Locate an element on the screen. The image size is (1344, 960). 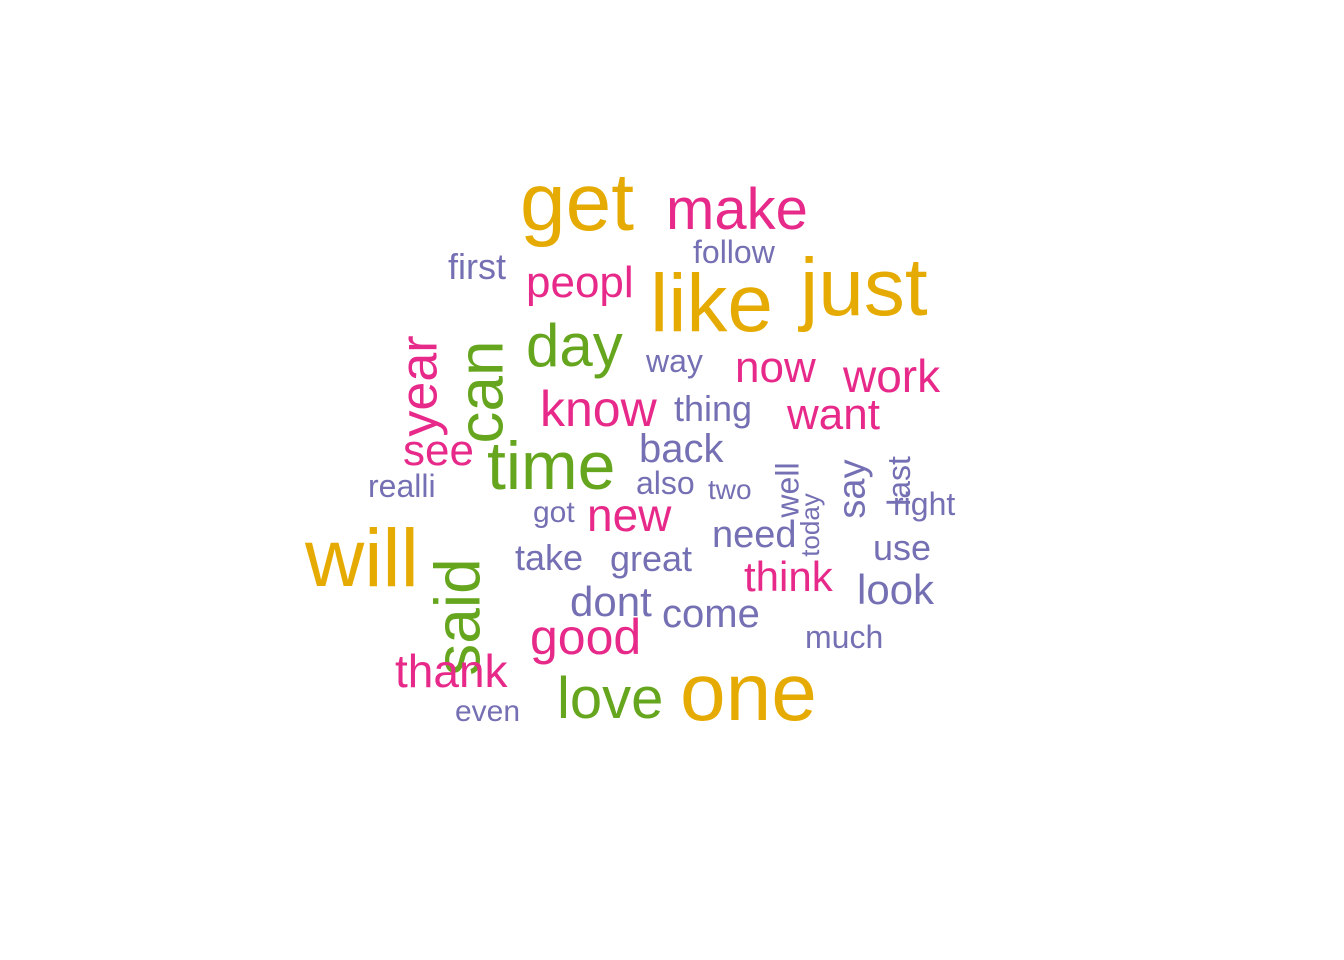
word-back: back is located at coordinates (681, 449).